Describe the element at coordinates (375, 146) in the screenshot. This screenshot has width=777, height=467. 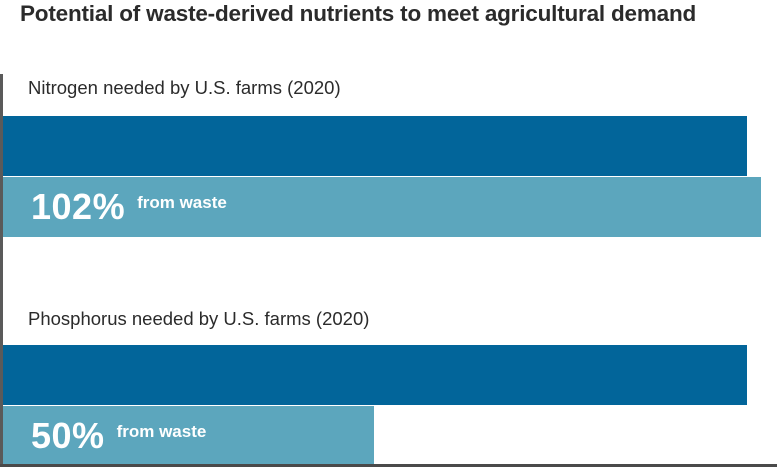
I see `nitrogen-needed-bar` at that location.